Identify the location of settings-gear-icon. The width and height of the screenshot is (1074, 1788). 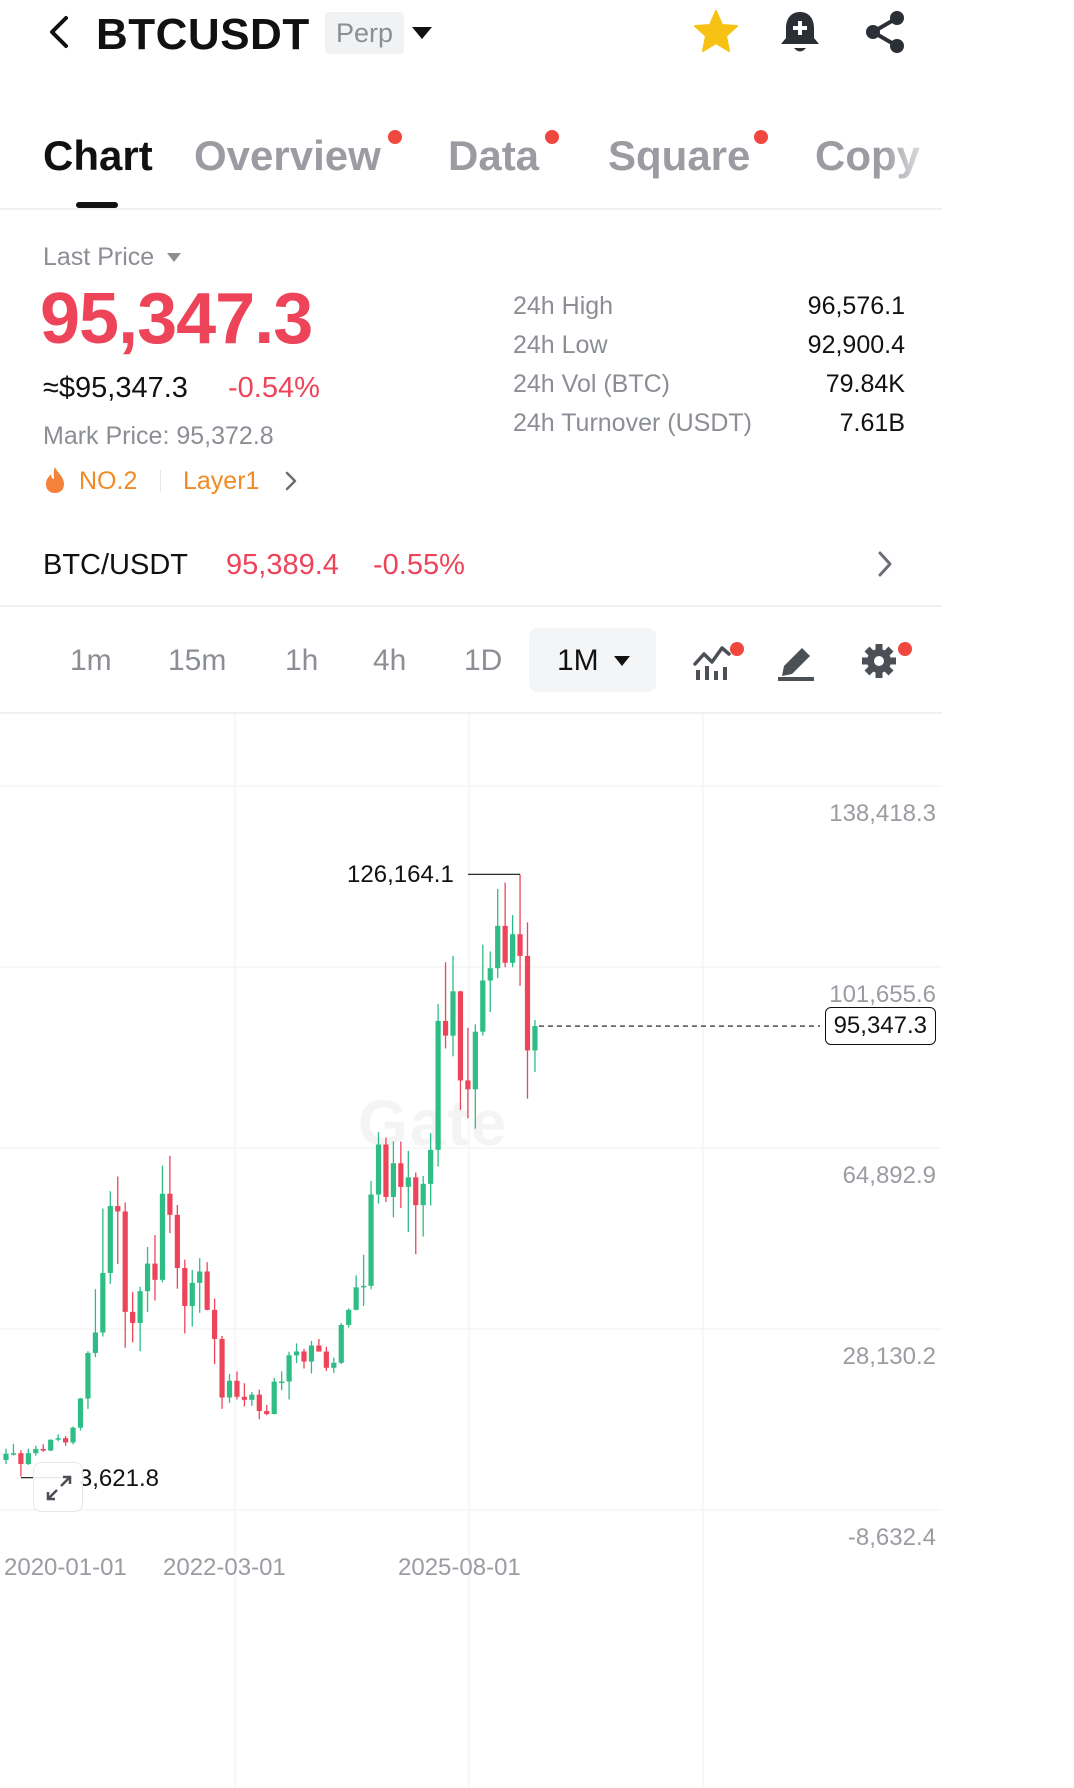
(880, 660).